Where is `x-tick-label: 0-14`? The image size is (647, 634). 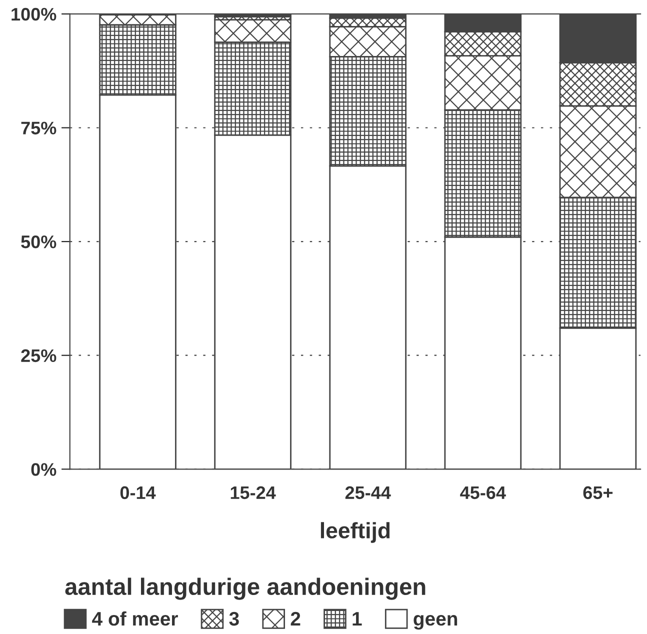
x-tick-label: 0-14 is located at coordinates (138, 493).